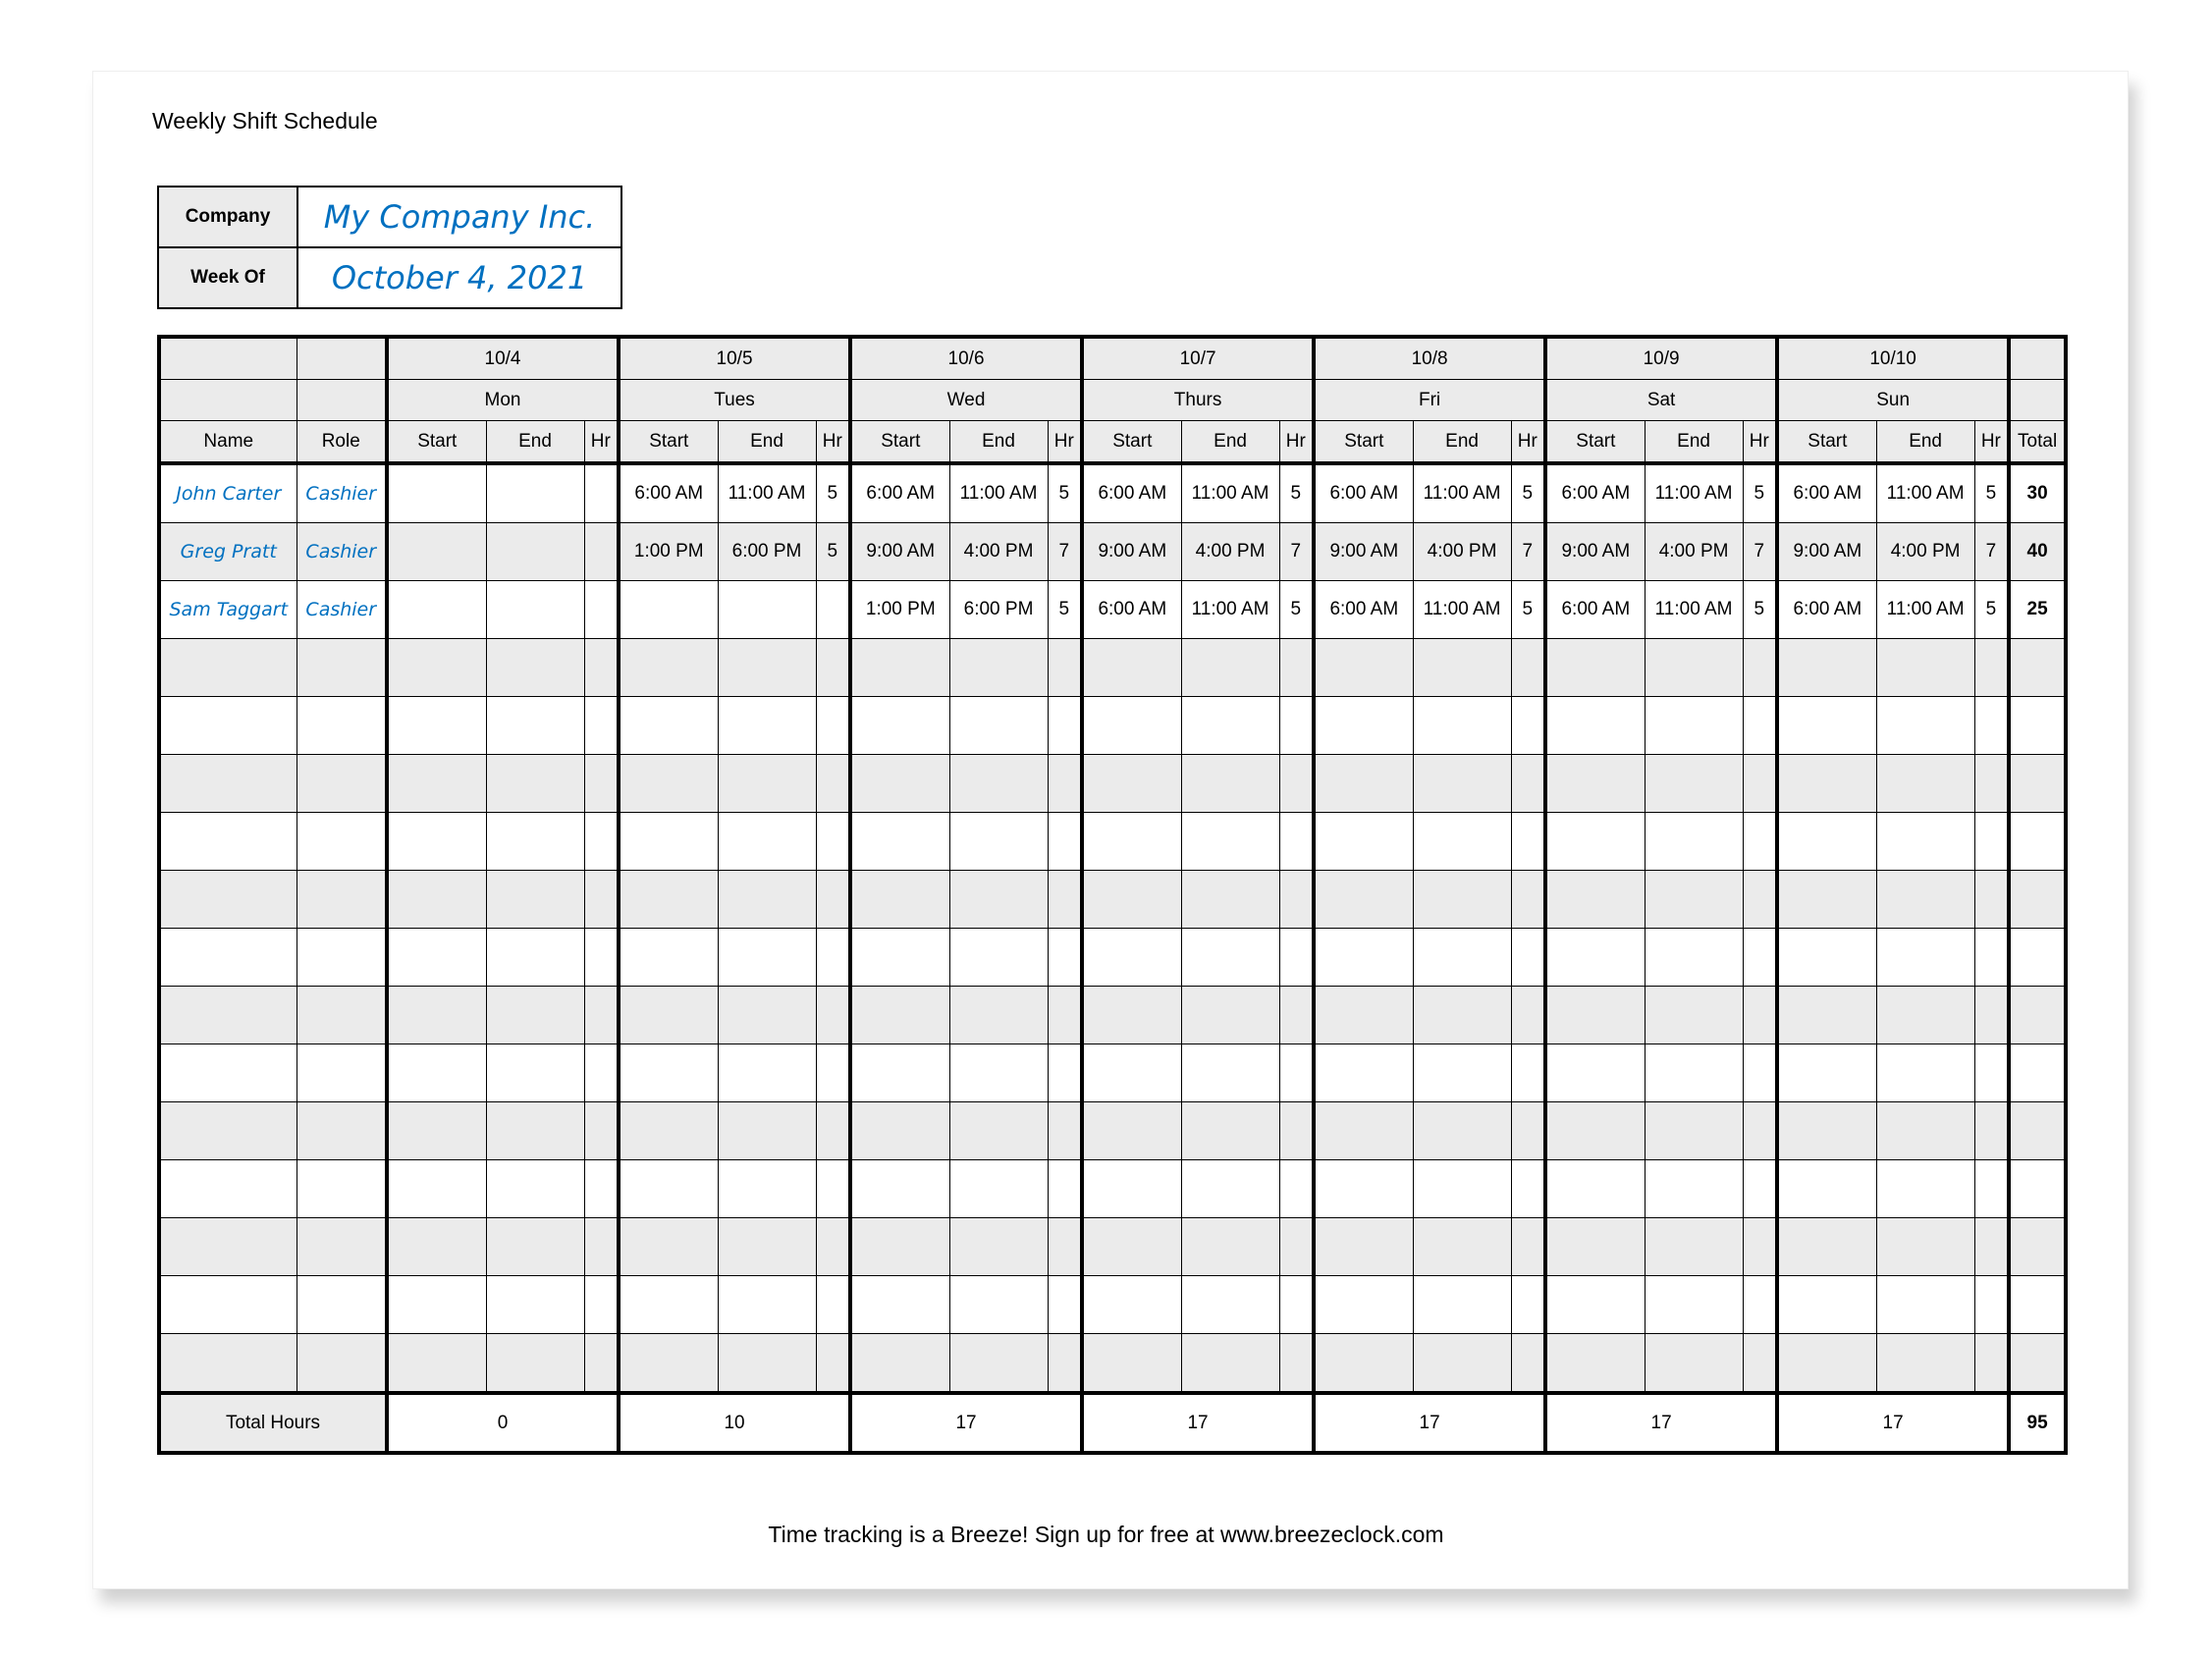  What do you see at coordinates (1462, 551) in the screenshot?
I see `shift-end-cell: 4:00 PM` at bounding box center [1462, 551].